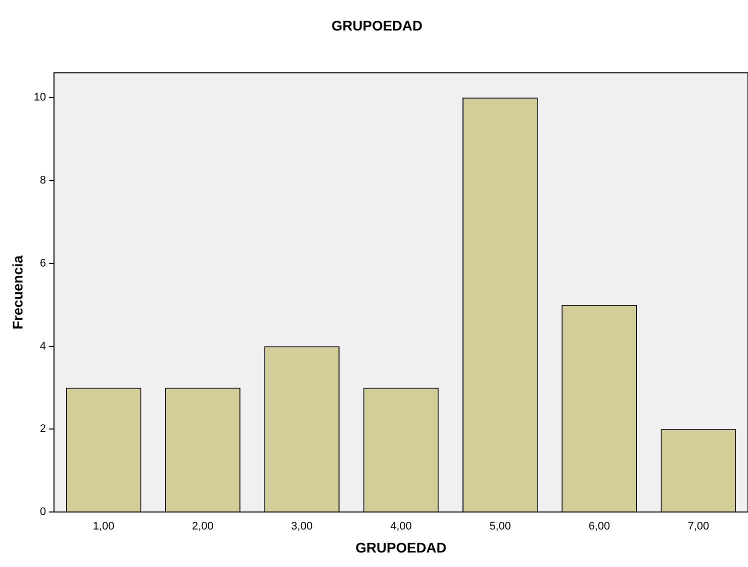 The image size is (748, 567). I want to click on y-tick-label: 2, so click(43, 429).